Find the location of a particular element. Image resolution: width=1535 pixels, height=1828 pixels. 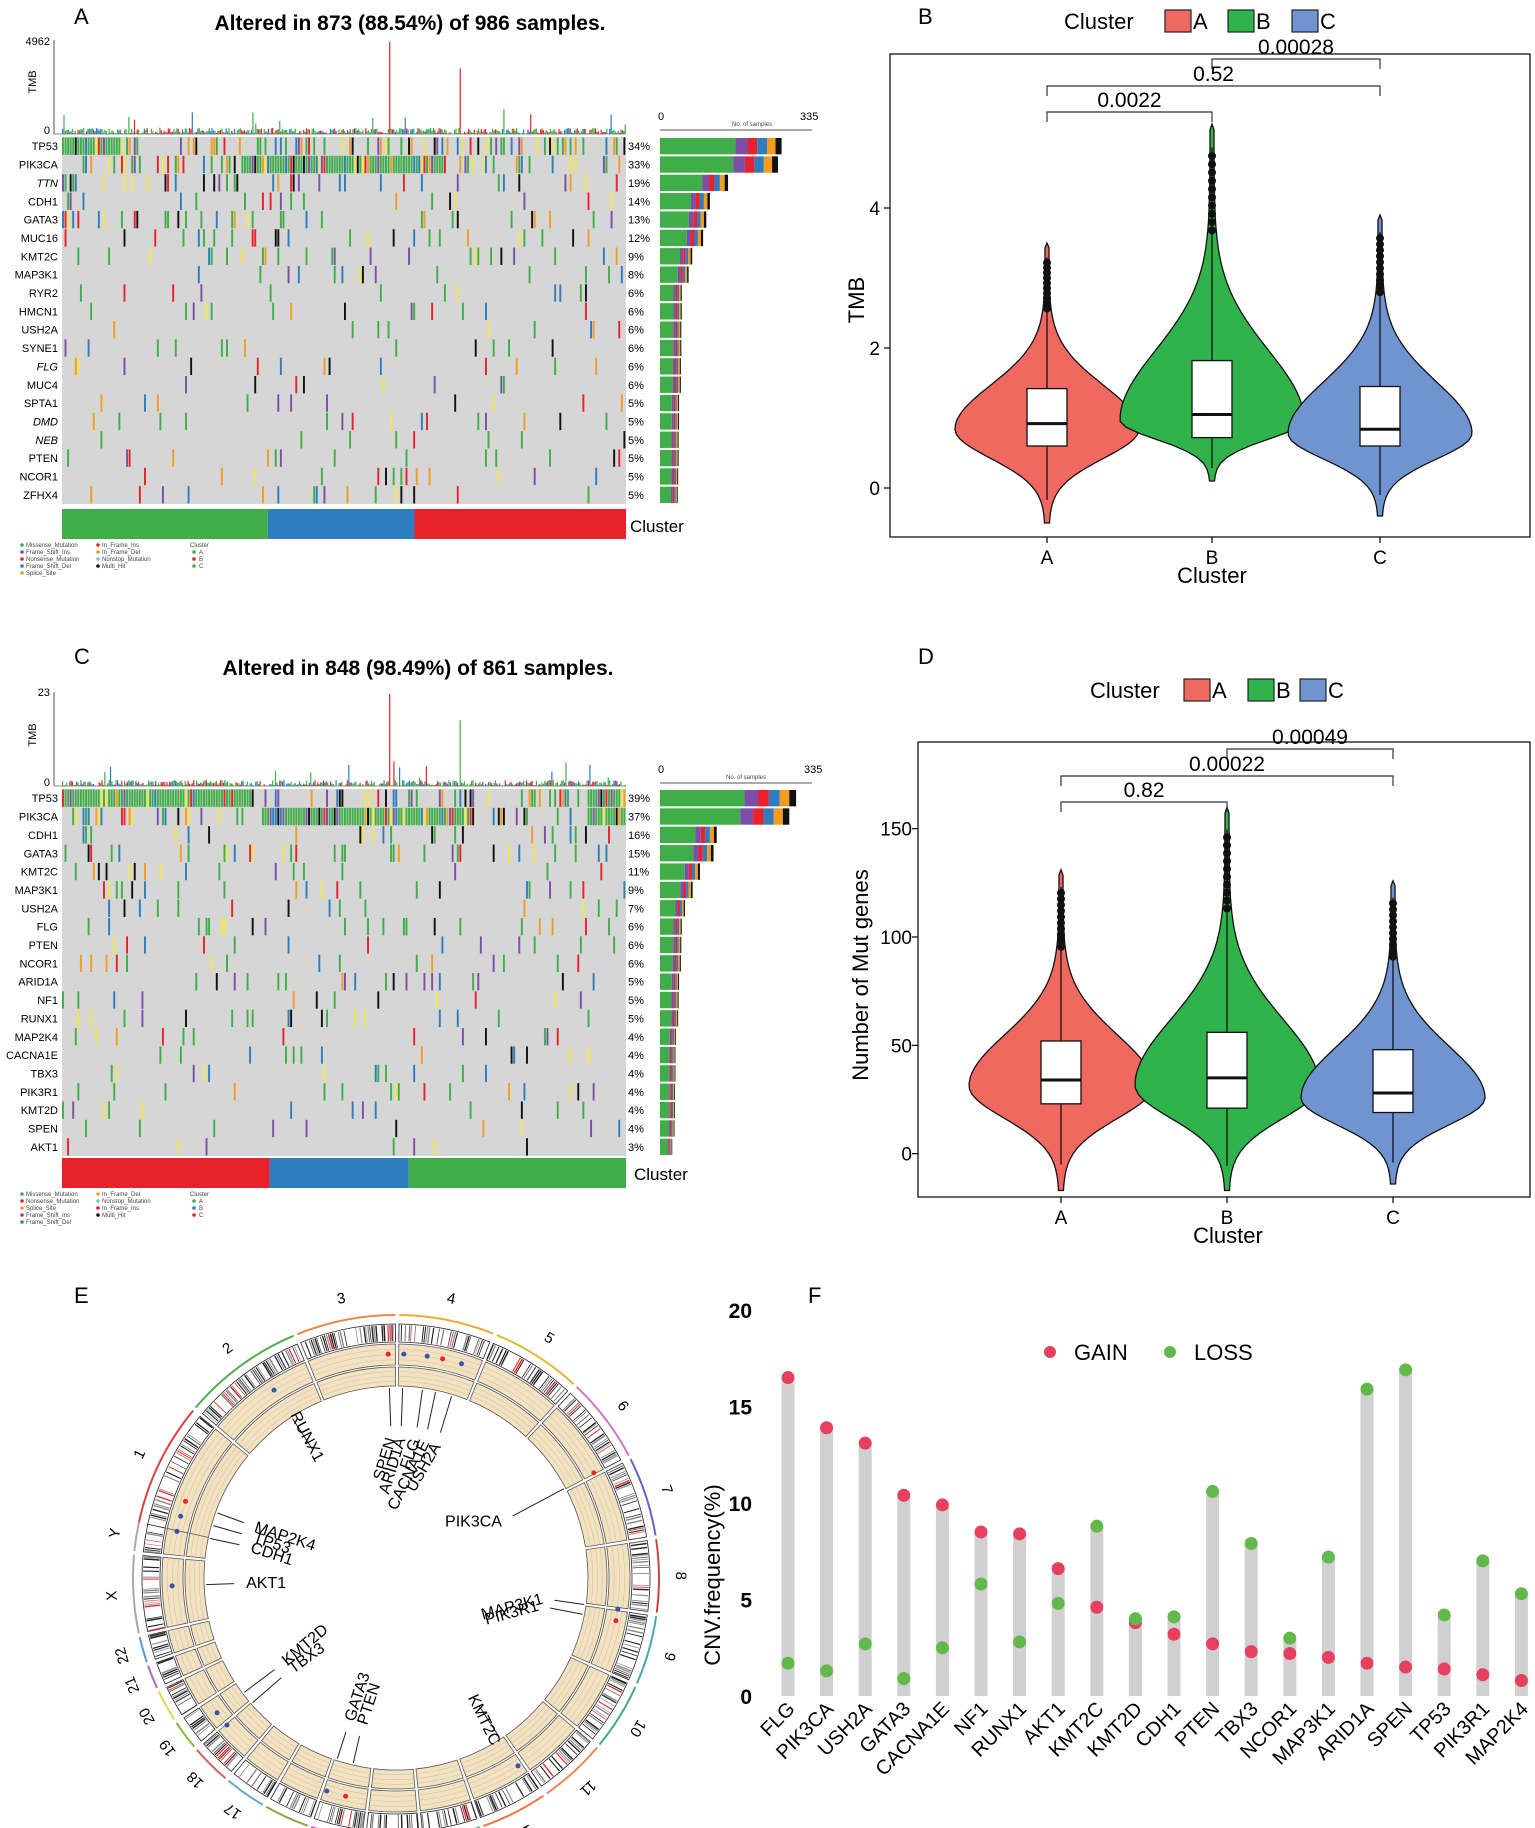

loss-dot-map2k4 is located at coordinates (1521, 1594).